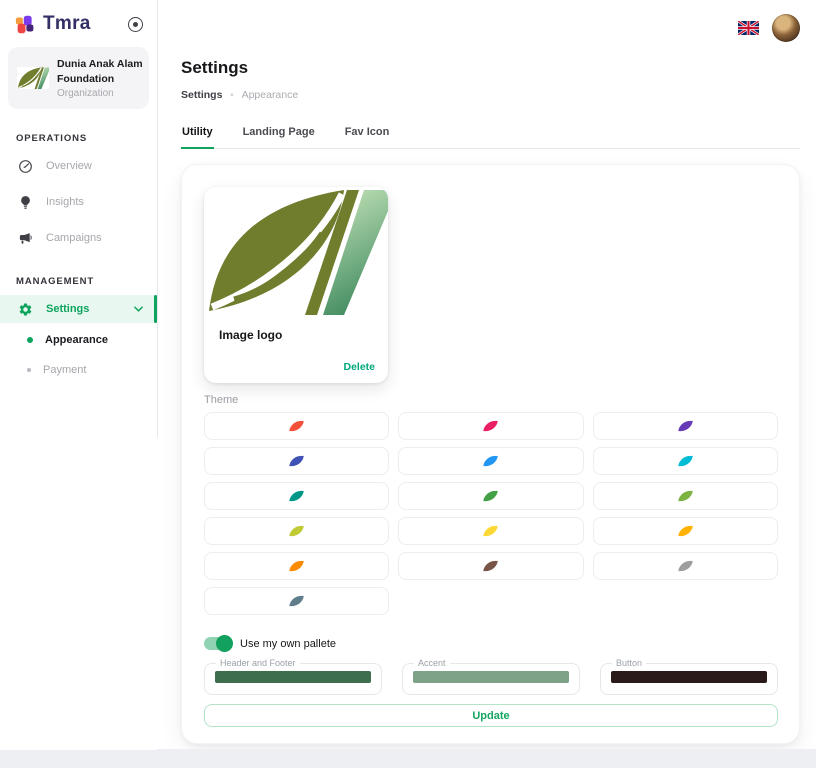 The image size is (816, 768). Describe the element at coordinates (52, 139) in the screenshot. I see `section-label-operations: OPERATIONS` at that location.